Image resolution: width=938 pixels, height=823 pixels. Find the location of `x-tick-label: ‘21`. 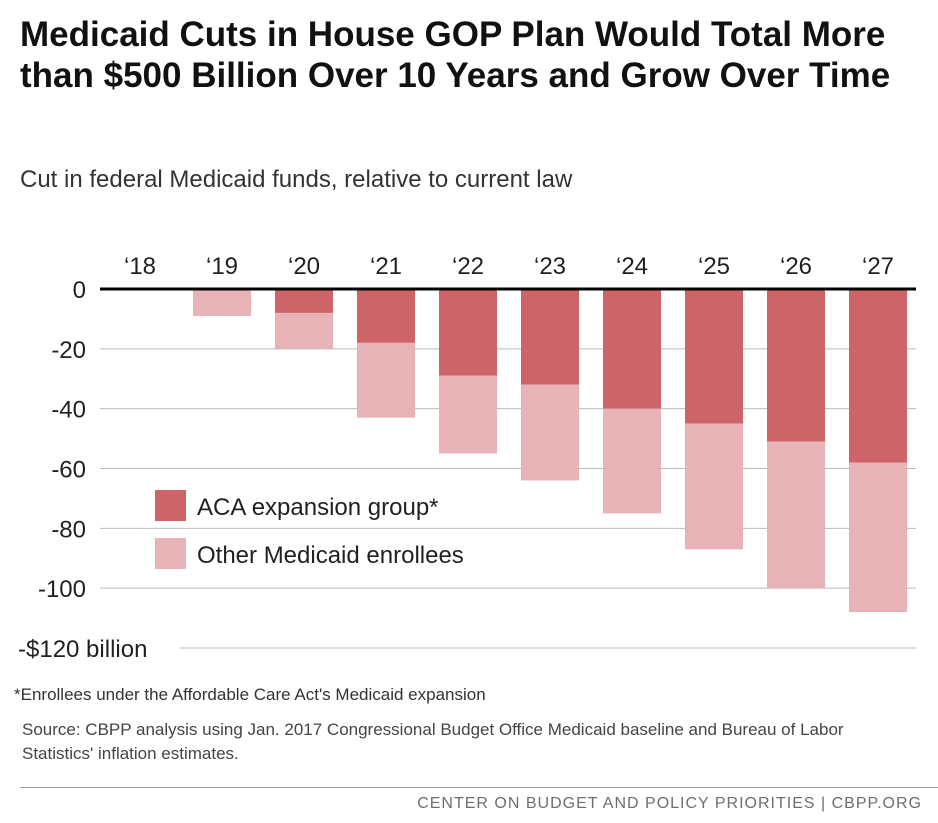

x-tick-label: ‘21 is located at coordinates (386, 266).